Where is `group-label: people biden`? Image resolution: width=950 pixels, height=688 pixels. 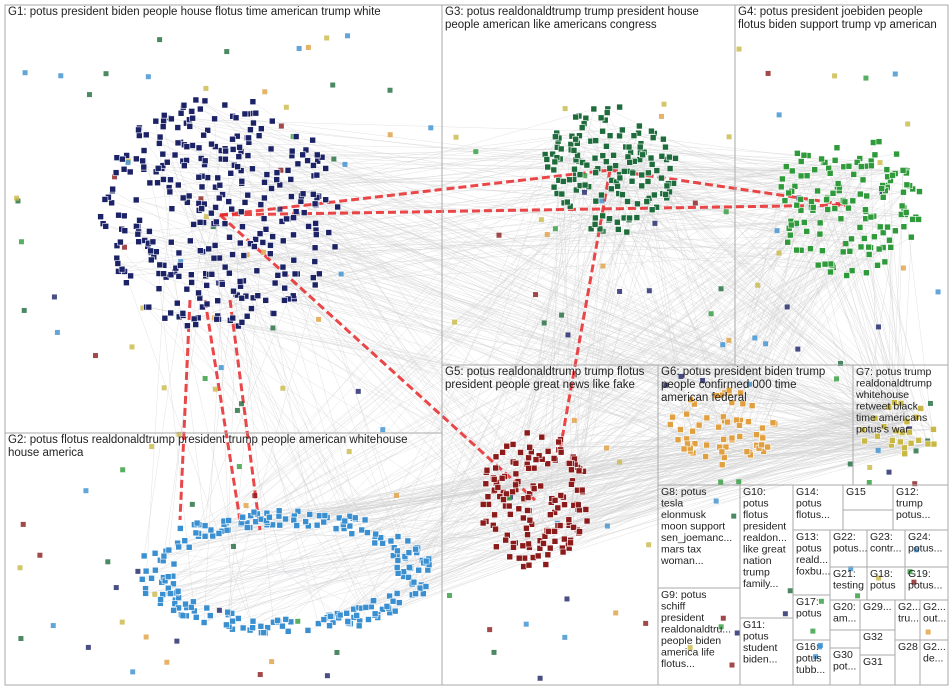 group-label: people biden is located at coordinates (691, 641).